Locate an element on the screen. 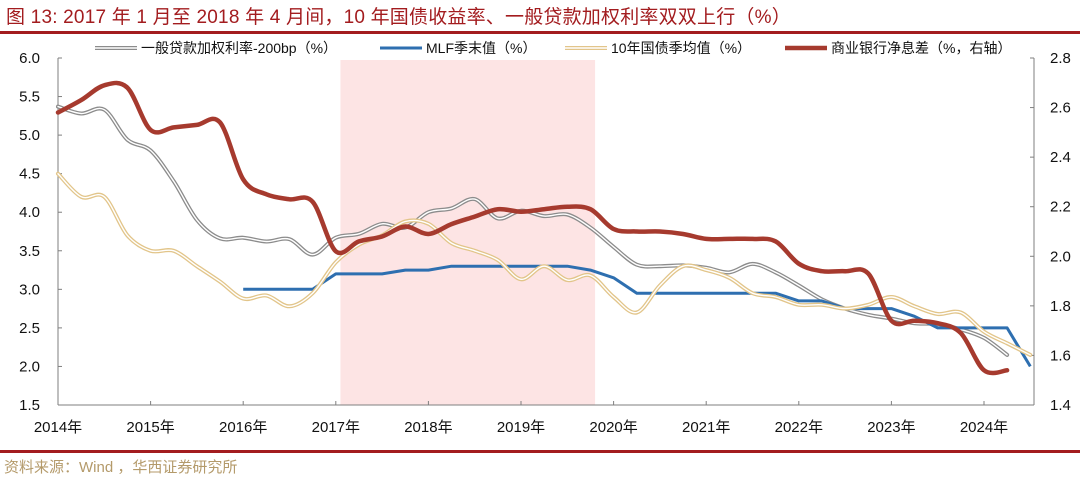  left-tick-label: 4.5 is located at coordinates (29, 174).